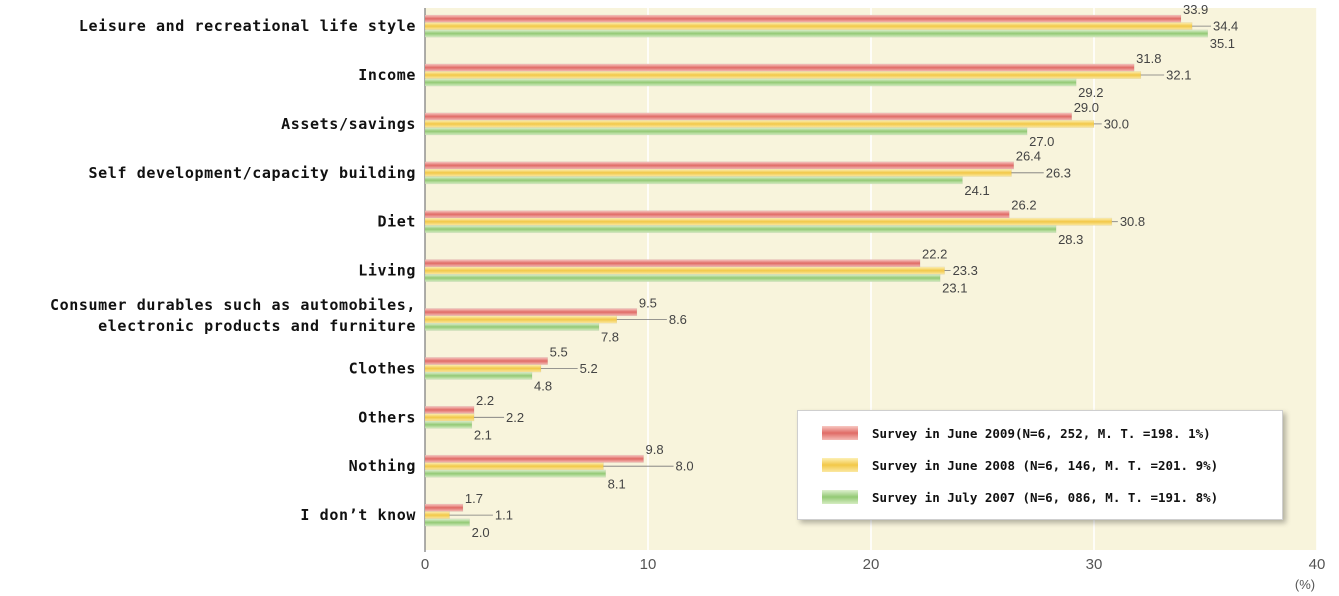  Describe the element at coordinates (610, 337) in the screenshot. I see `value-label-2007: 7.8` at that location.